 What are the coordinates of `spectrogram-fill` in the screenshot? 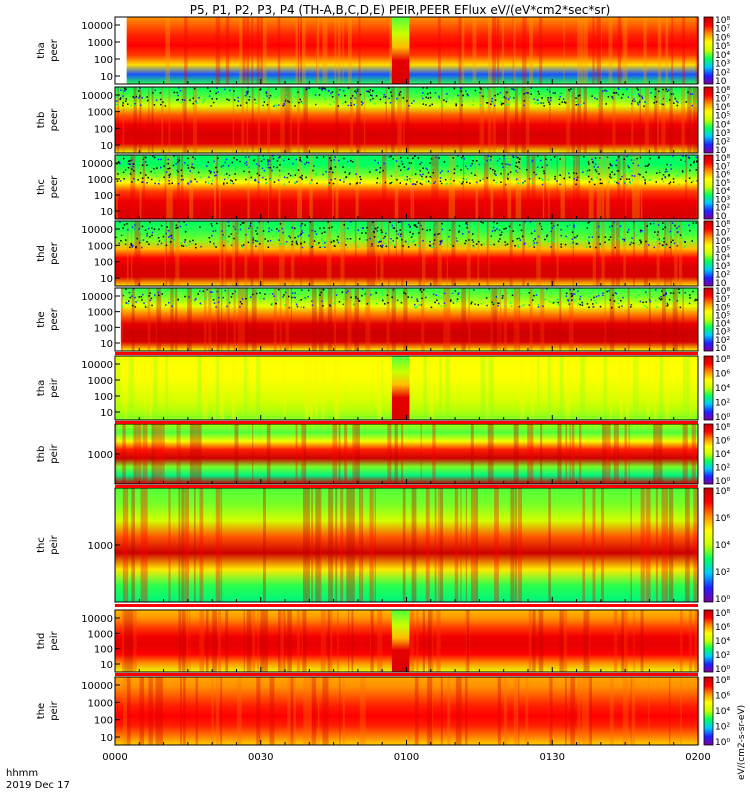 It's located at (406, 545).